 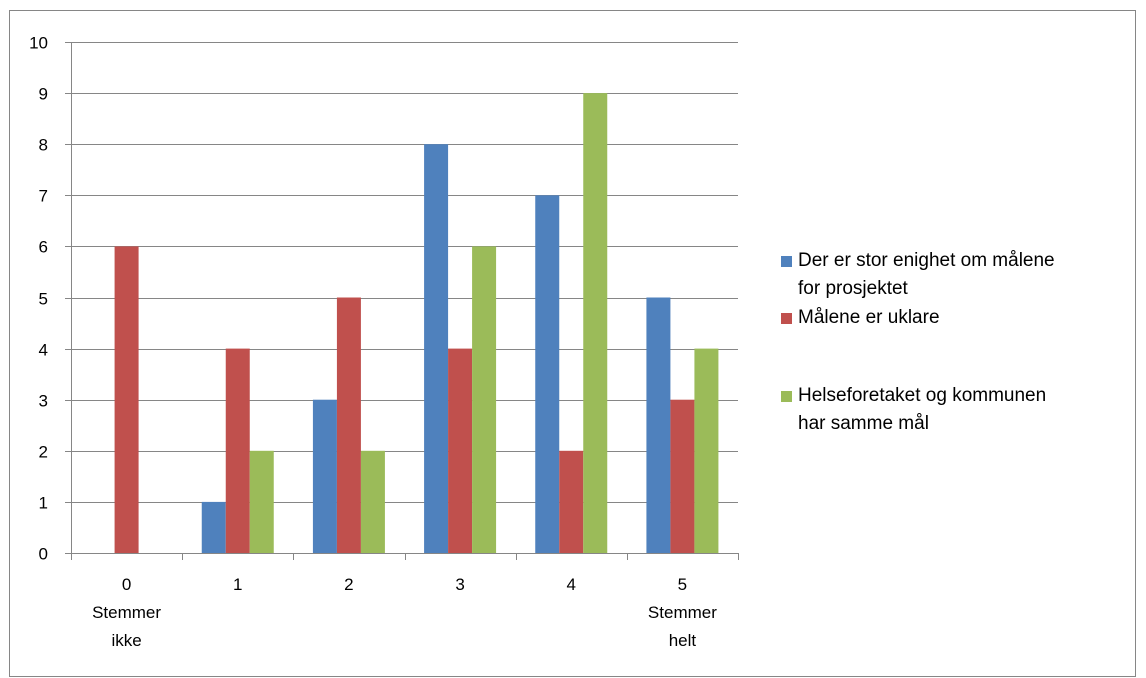 What do you see at coordinates (922, 395) in the screenshot?
I see `legend-label: Helseforetaket og kommunen` at bounding box center [922, 395].